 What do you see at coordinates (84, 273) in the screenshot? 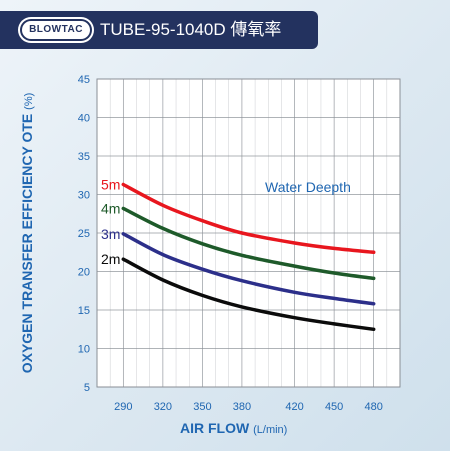
I see `y-tick-label: 20` at bounding box center [84, 273].